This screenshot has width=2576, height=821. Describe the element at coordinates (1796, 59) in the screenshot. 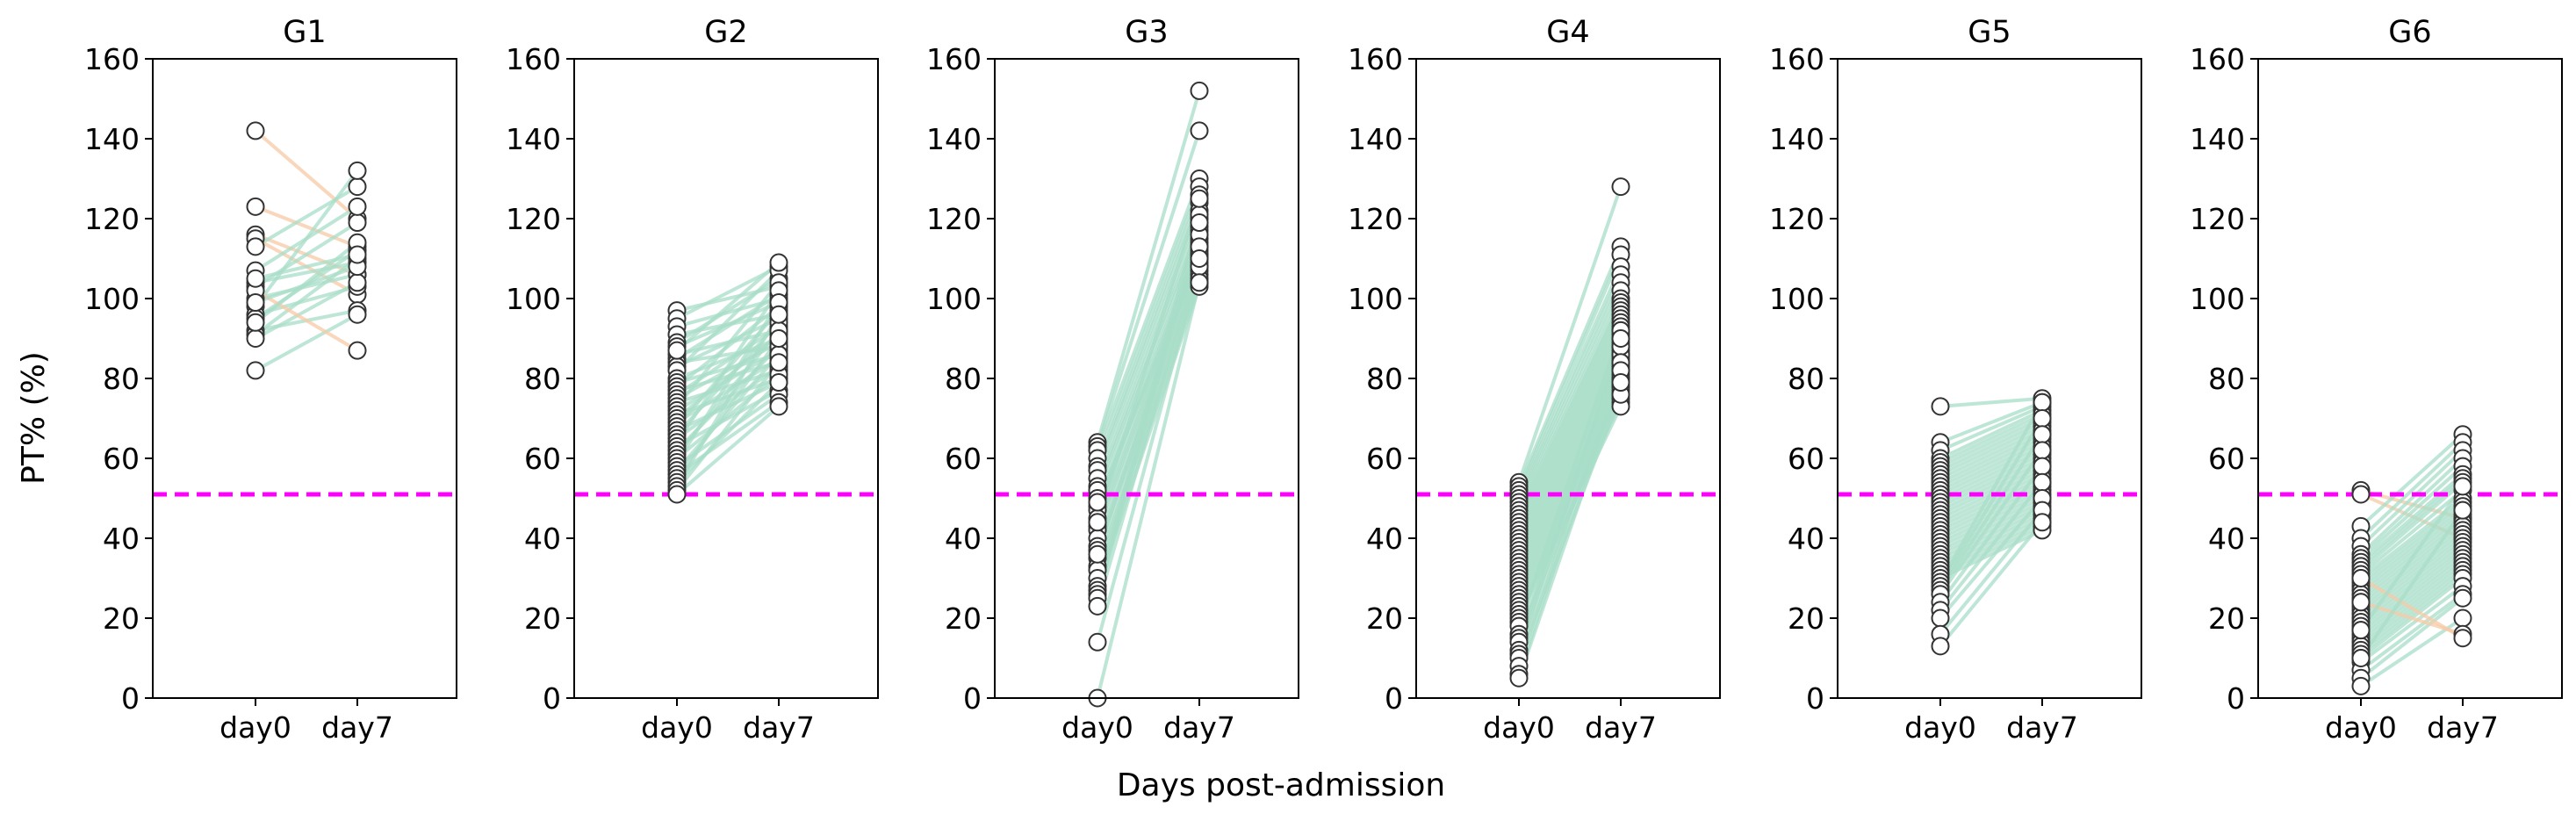

I see `y-tick-label: 160` at that location.